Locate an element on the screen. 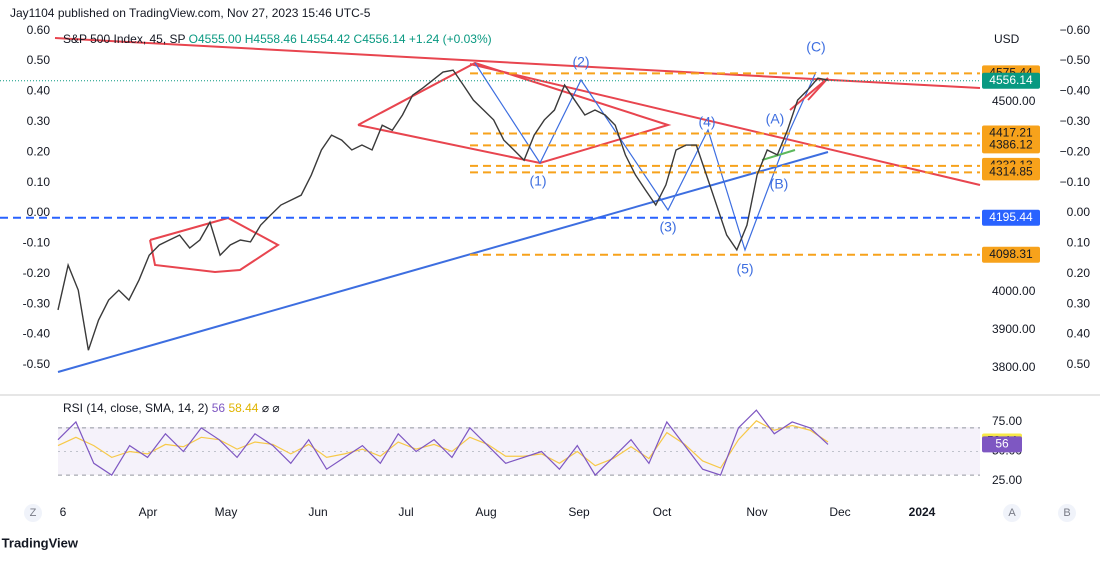  left-tick-label: -0.20 is located at coordinates (37, 273).